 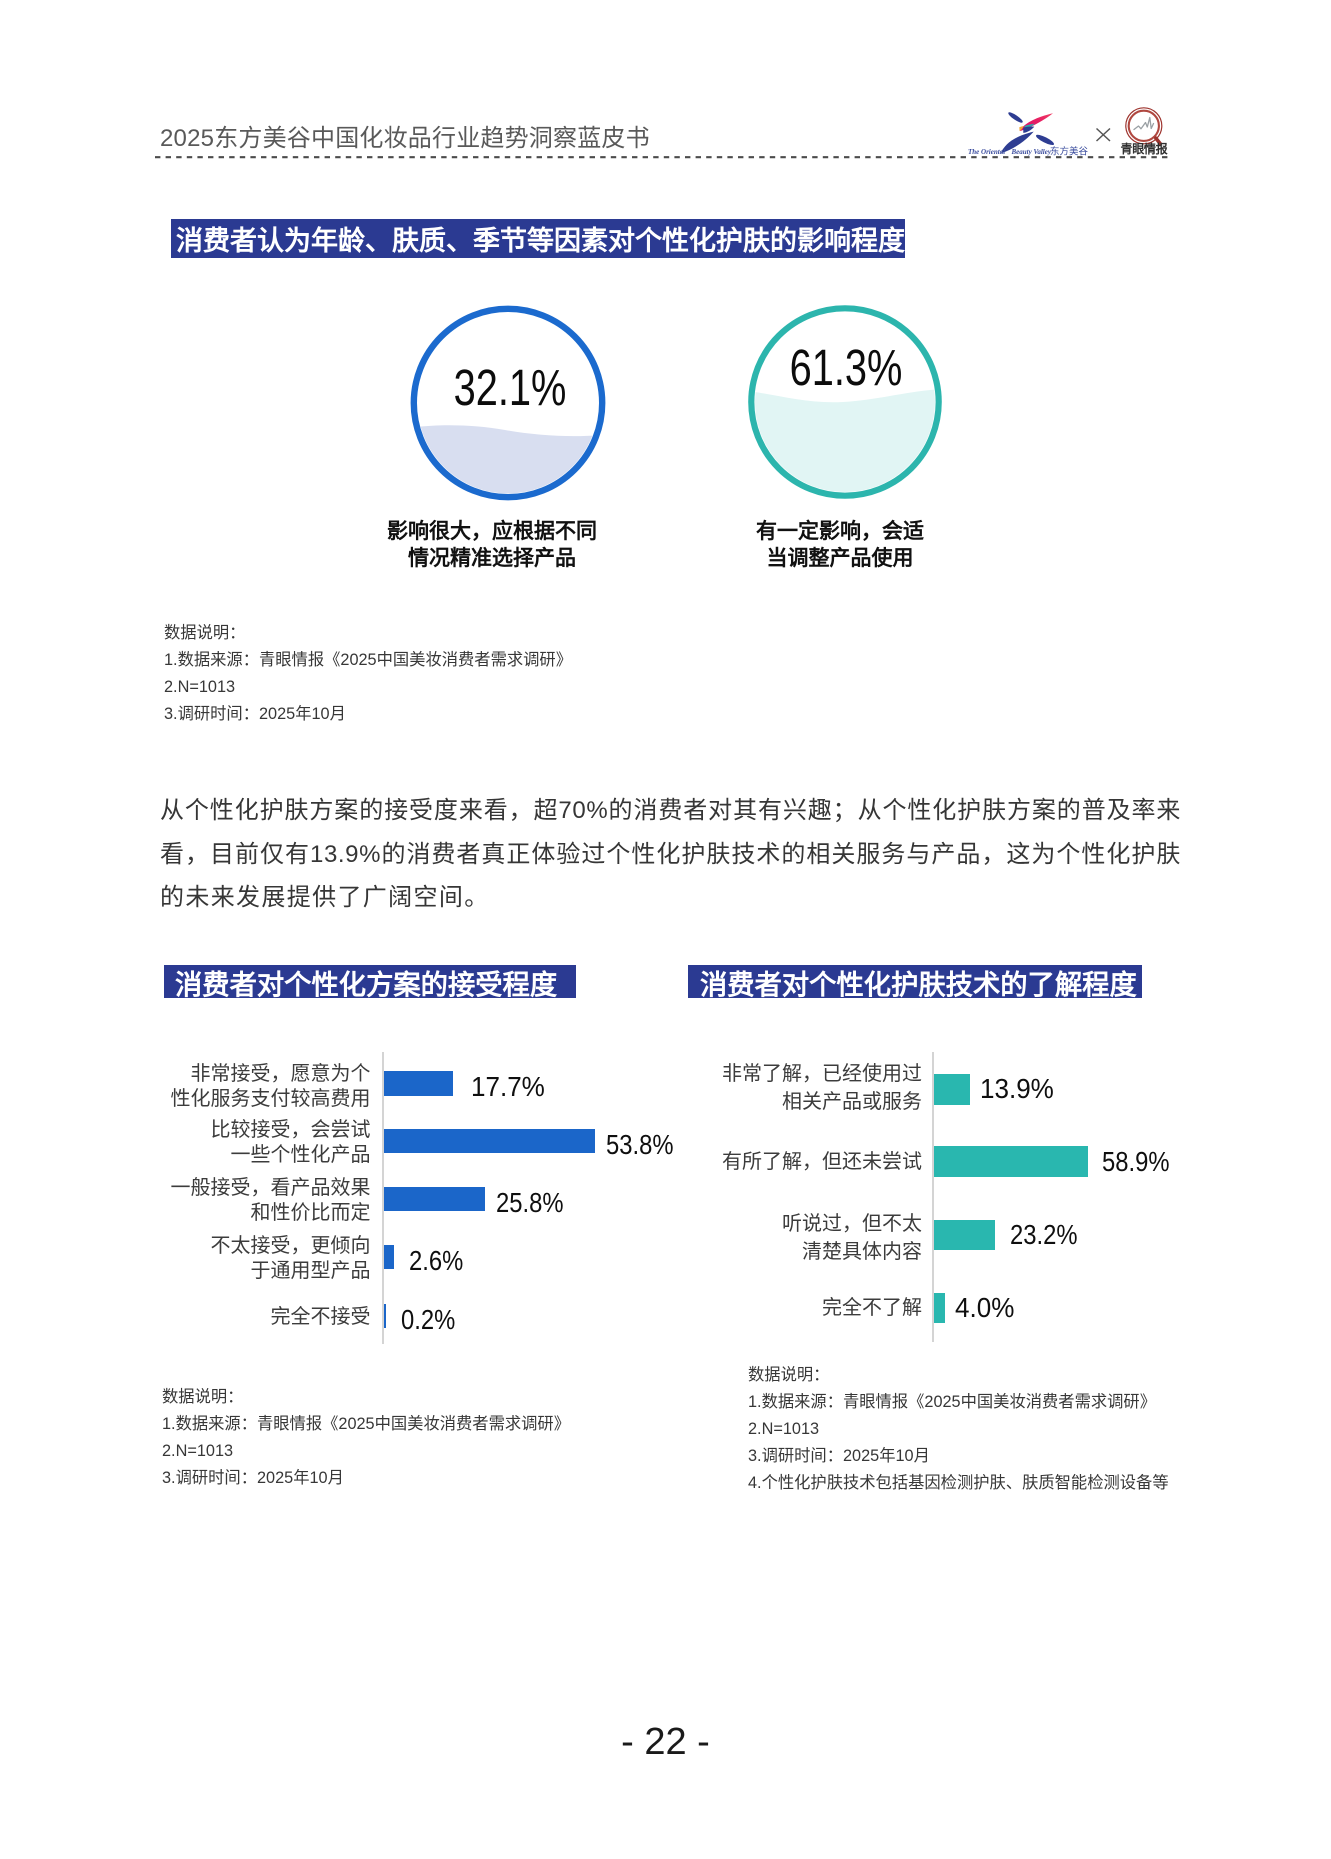 I want to click on svg-text: Beauty Valley, so click(x=1031, y=152).